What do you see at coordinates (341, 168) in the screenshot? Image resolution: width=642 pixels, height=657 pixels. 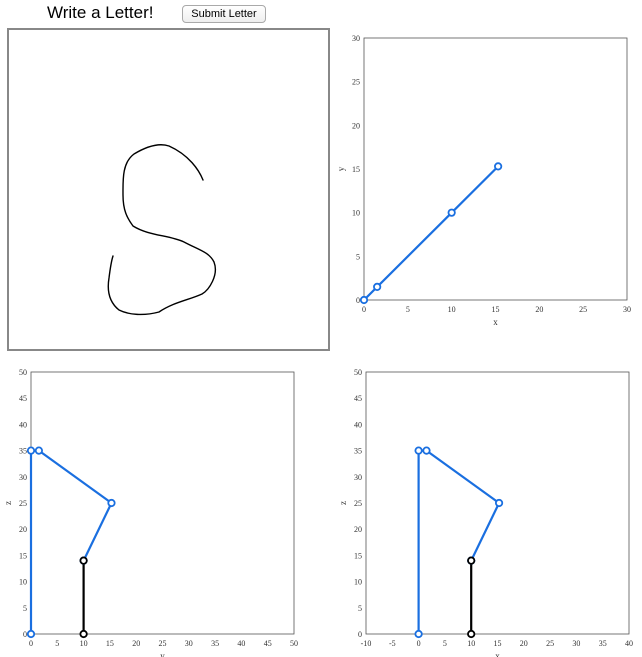 I see `y-axis-label: y` at bounding box center [341, 168].